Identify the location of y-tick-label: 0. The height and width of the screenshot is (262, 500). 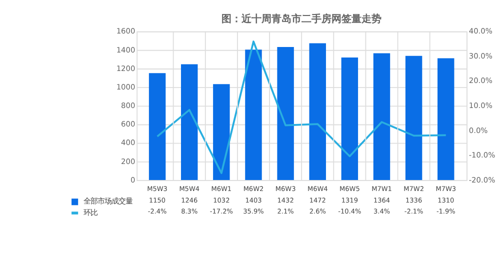
(133, 179).